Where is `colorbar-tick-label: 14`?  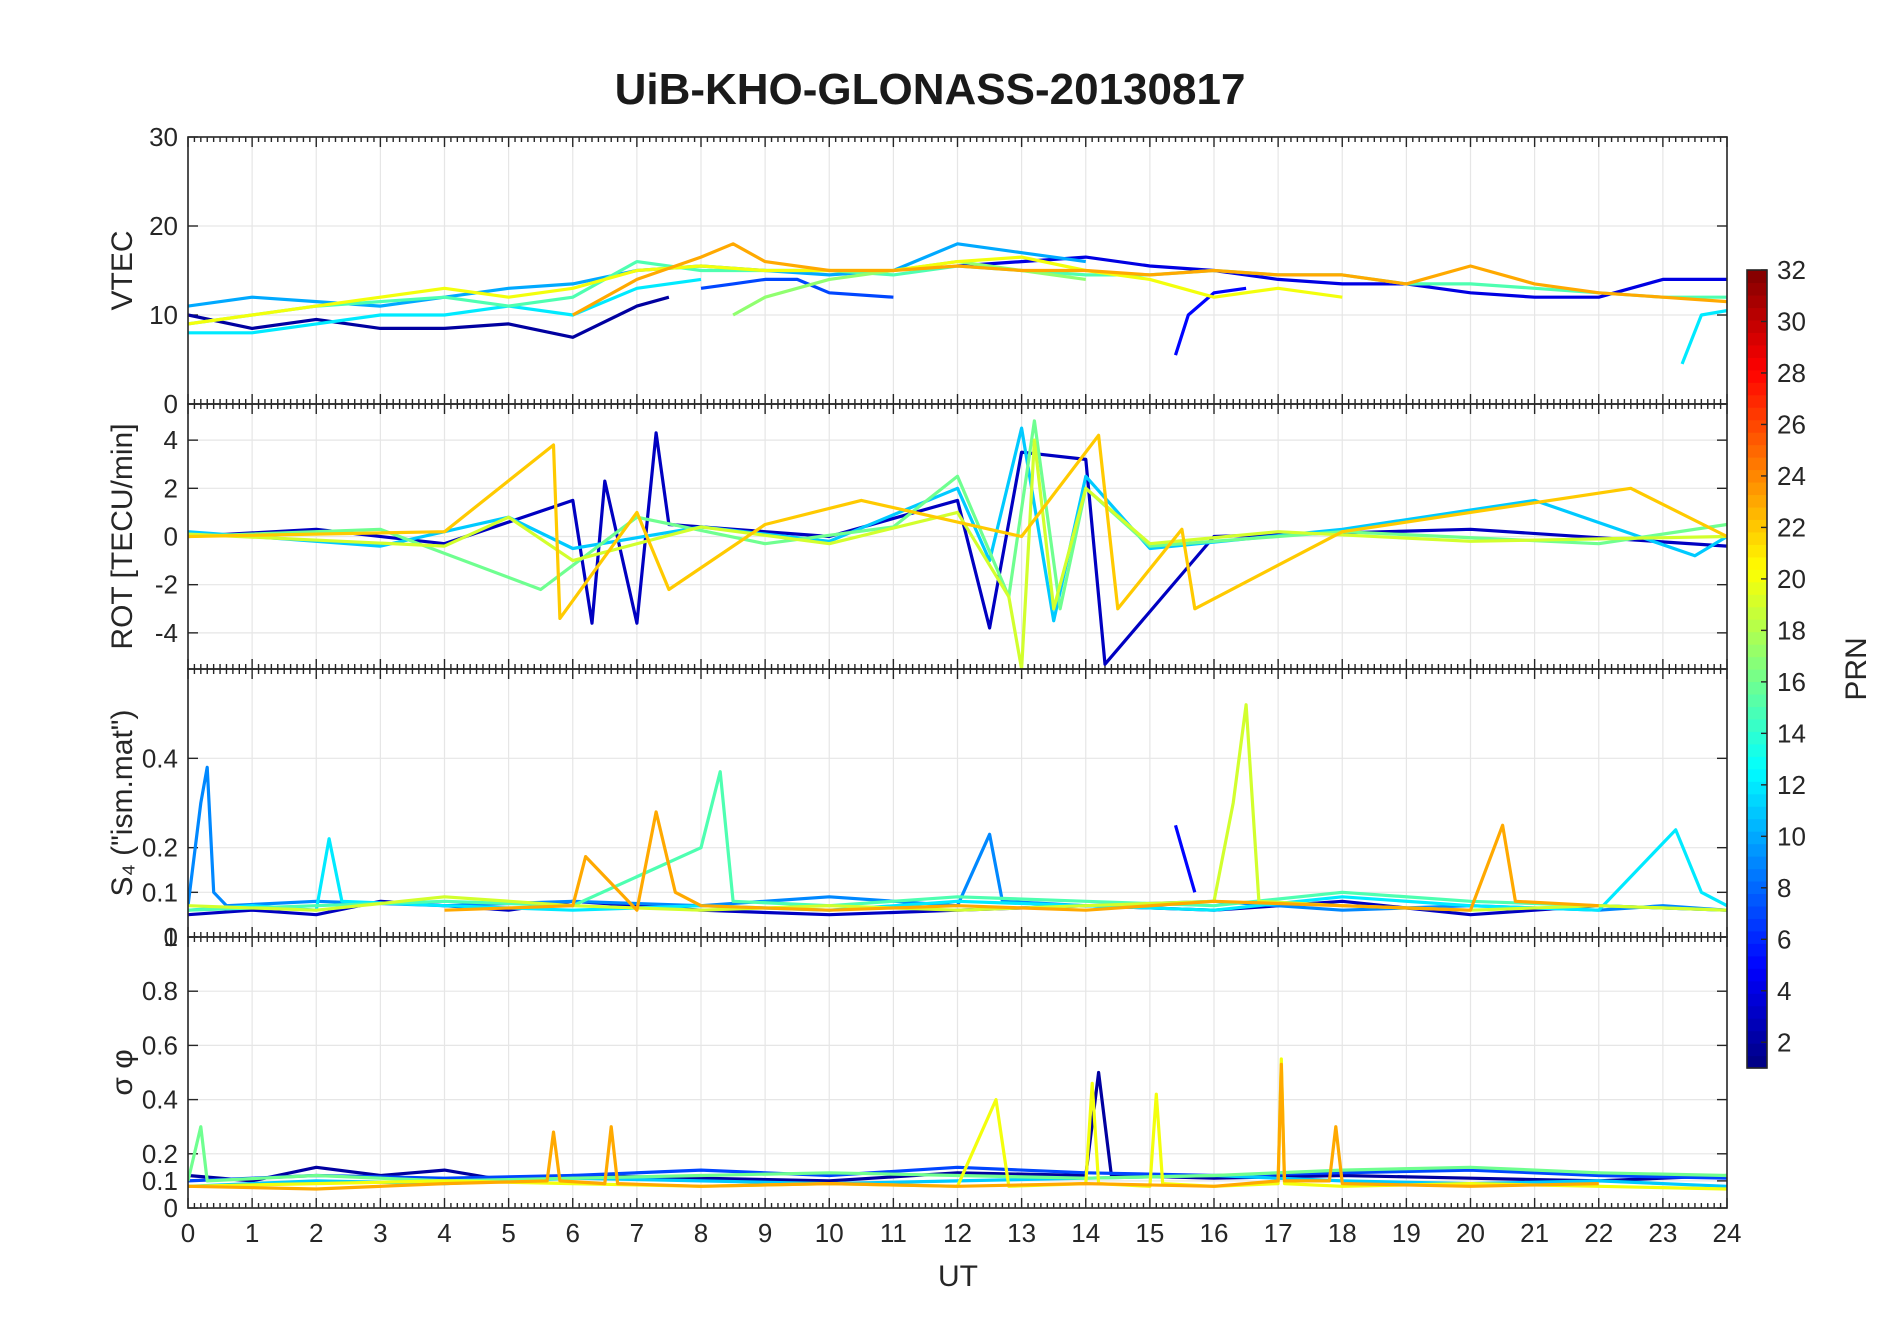 colorbar-tick-label: 14 is located at coordinates (1791, 733).